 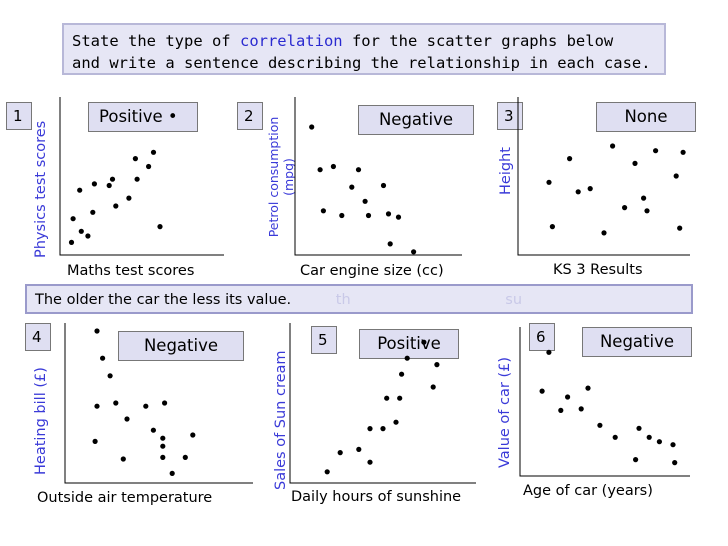 I want to click on plot-1-answer: Positive, so click(x=131, y=116).